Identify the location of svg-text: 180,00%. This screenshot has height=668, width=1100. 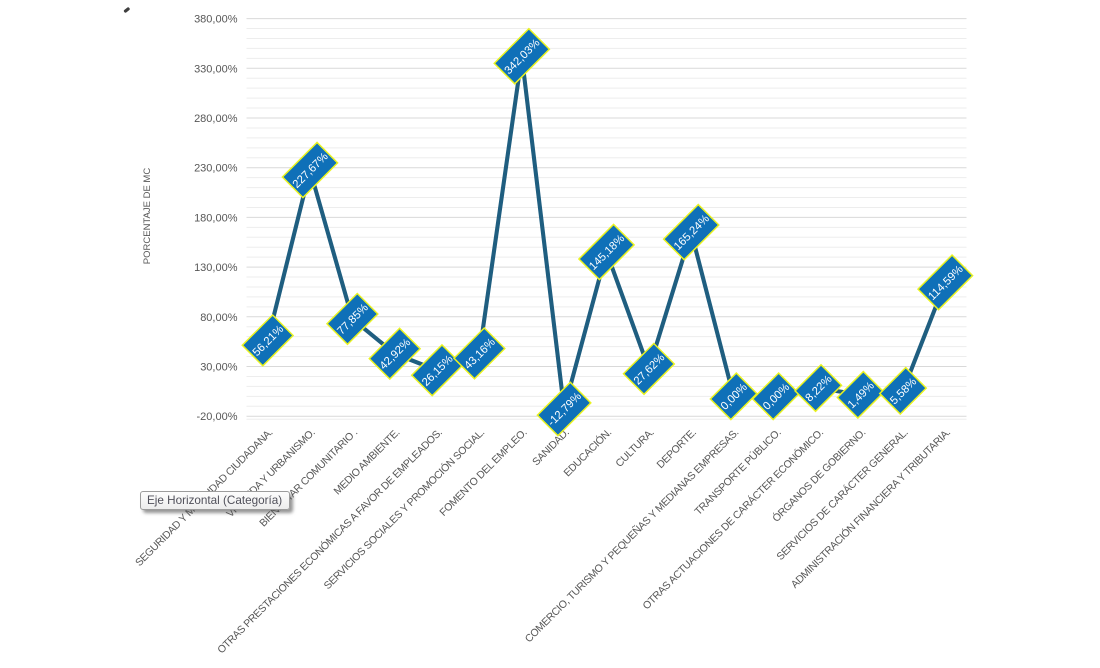
(216, 218).